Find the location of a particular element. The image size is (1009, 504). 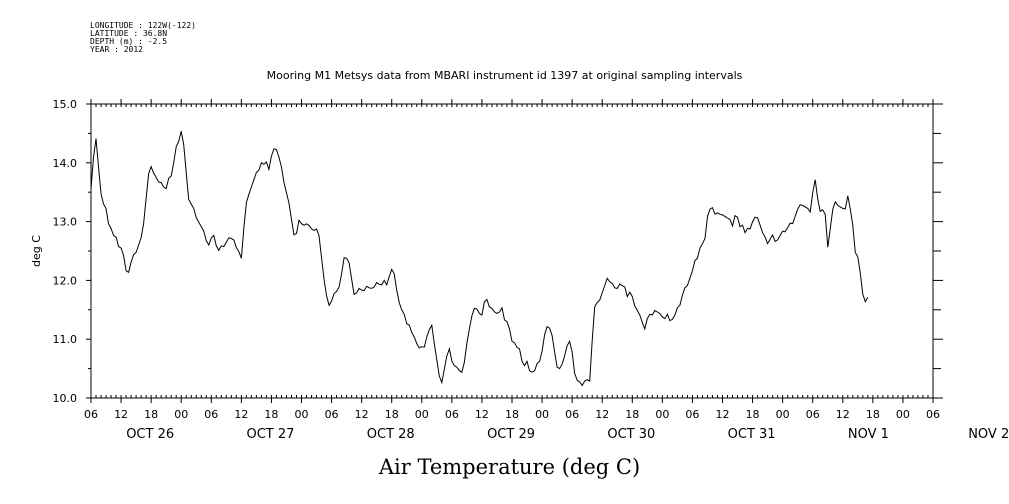

x-axis-title: Air Temperature (deg C) is located at coordinates (509, 467).